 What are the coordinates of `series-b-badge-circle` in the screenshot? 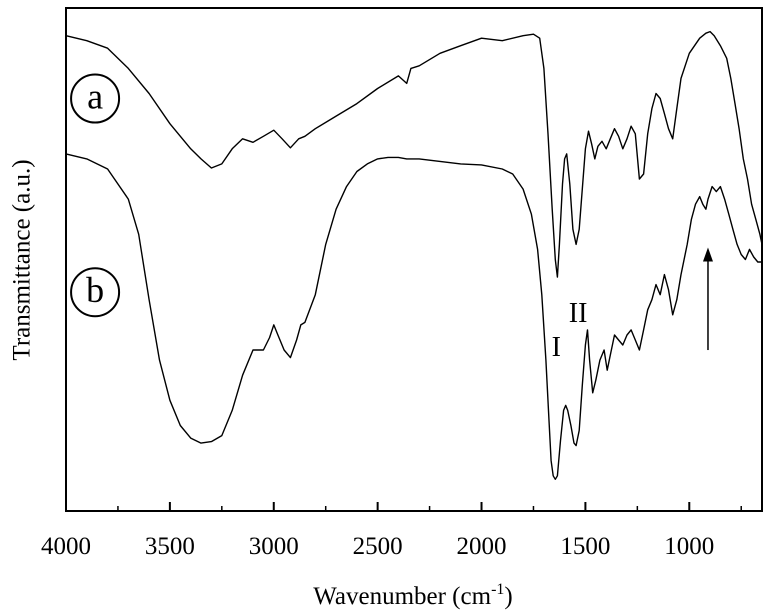 It's located at (95, 292).